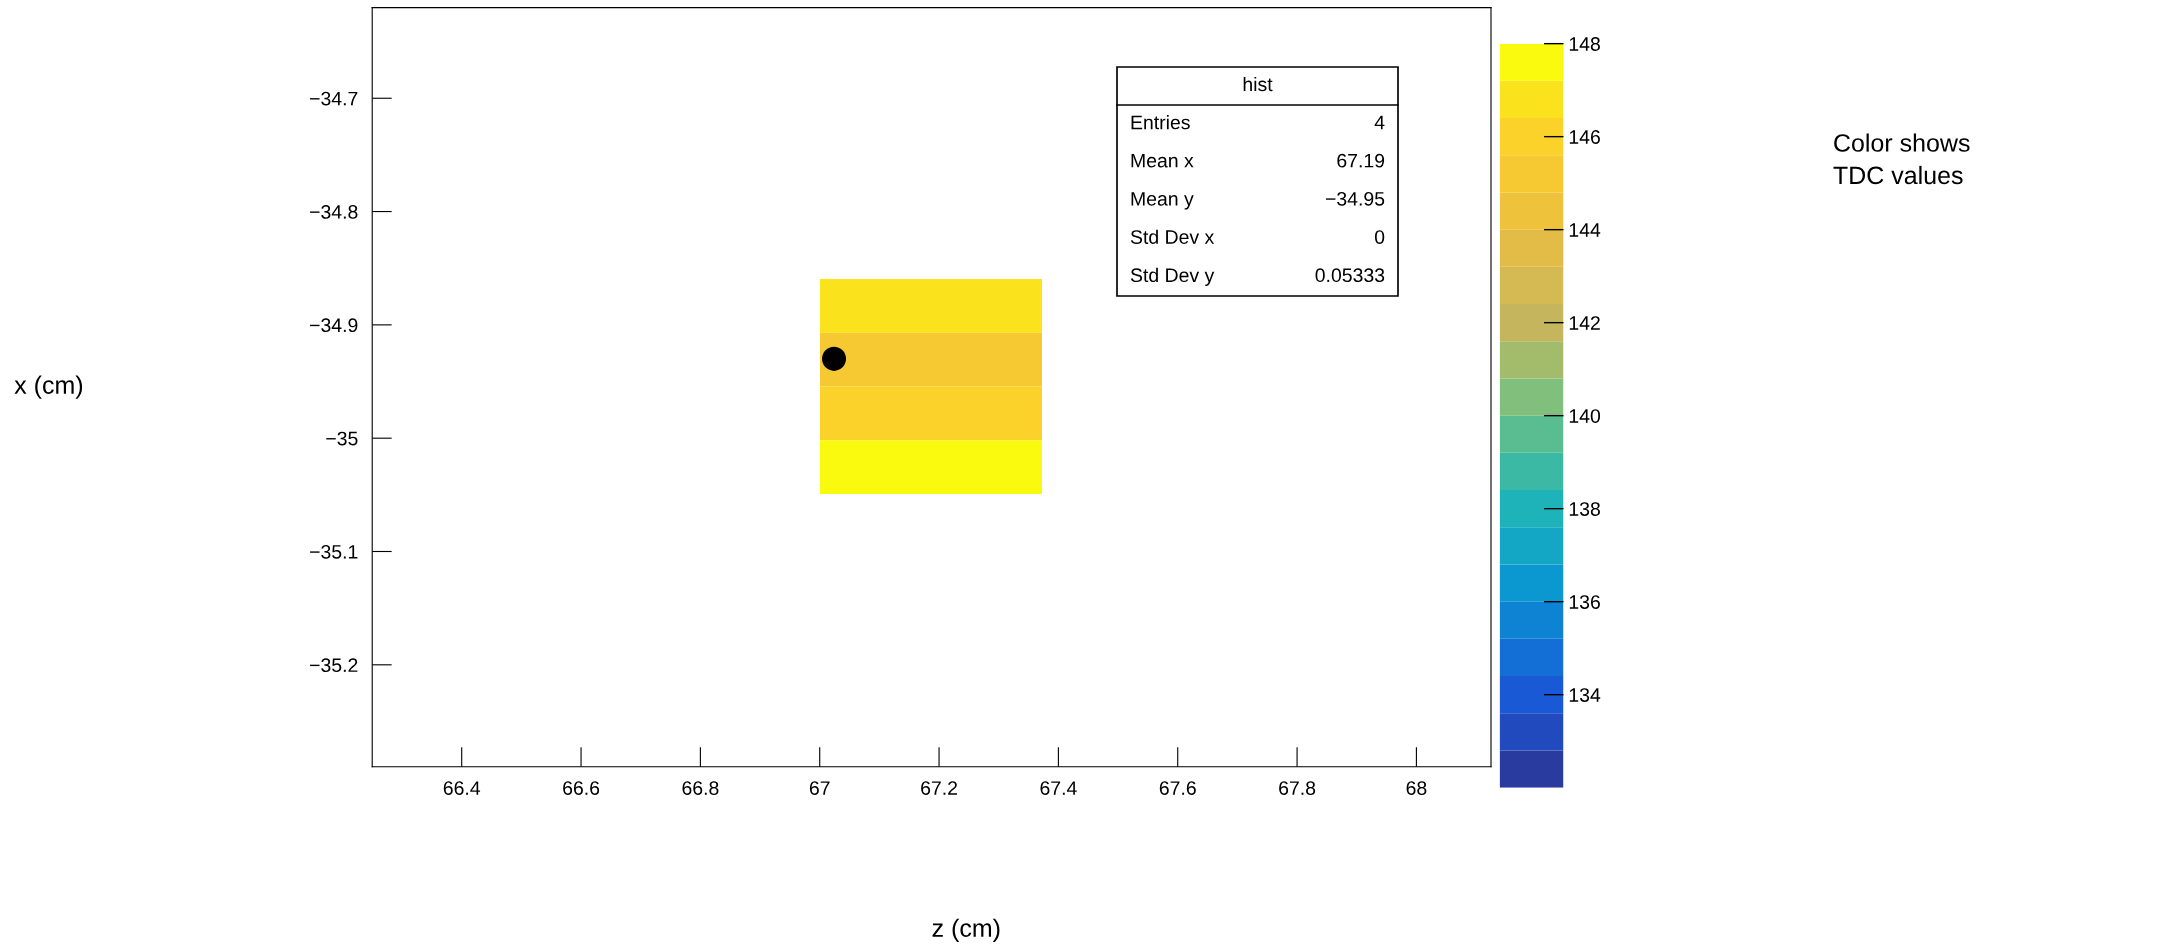 This screenshot has width=2164, height=949. Describe the element at coordinates (334, 98) in the screenshot. I see `y-tick-label: −34.7` at that location.